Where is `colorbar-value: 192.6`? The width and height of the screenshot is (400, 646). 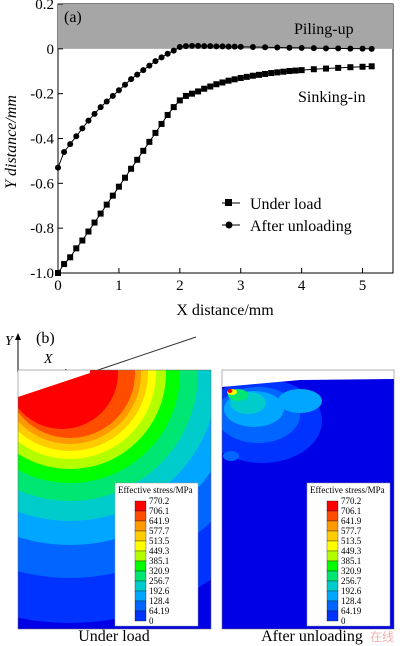
colorbar-value: 192.6 is located at coordinates (159, 591).